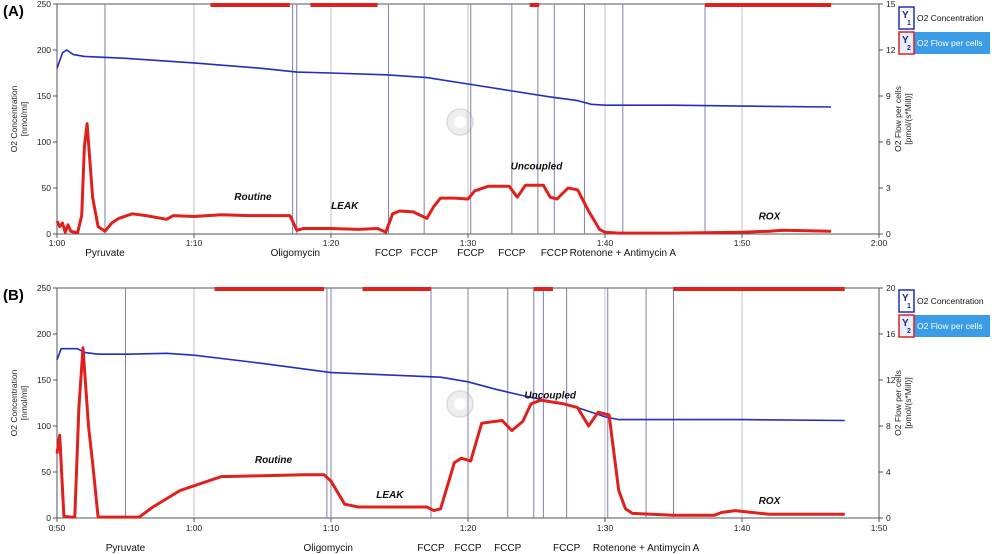 This screenshot has height=554, width=992. Describe the element at coordinates (891, 4) in the screenshot. I see `y-right-tick-label: 15` at that location.